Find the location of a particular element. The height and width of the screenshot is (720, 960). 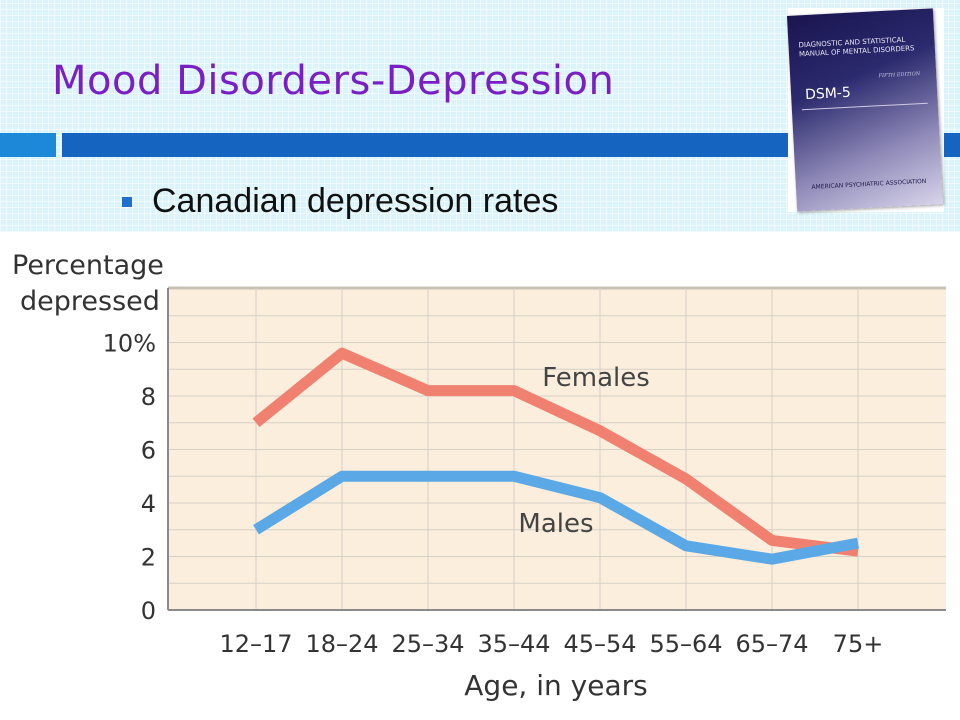

x-tick-label: 65–74 is located at coordinates (771, 644).